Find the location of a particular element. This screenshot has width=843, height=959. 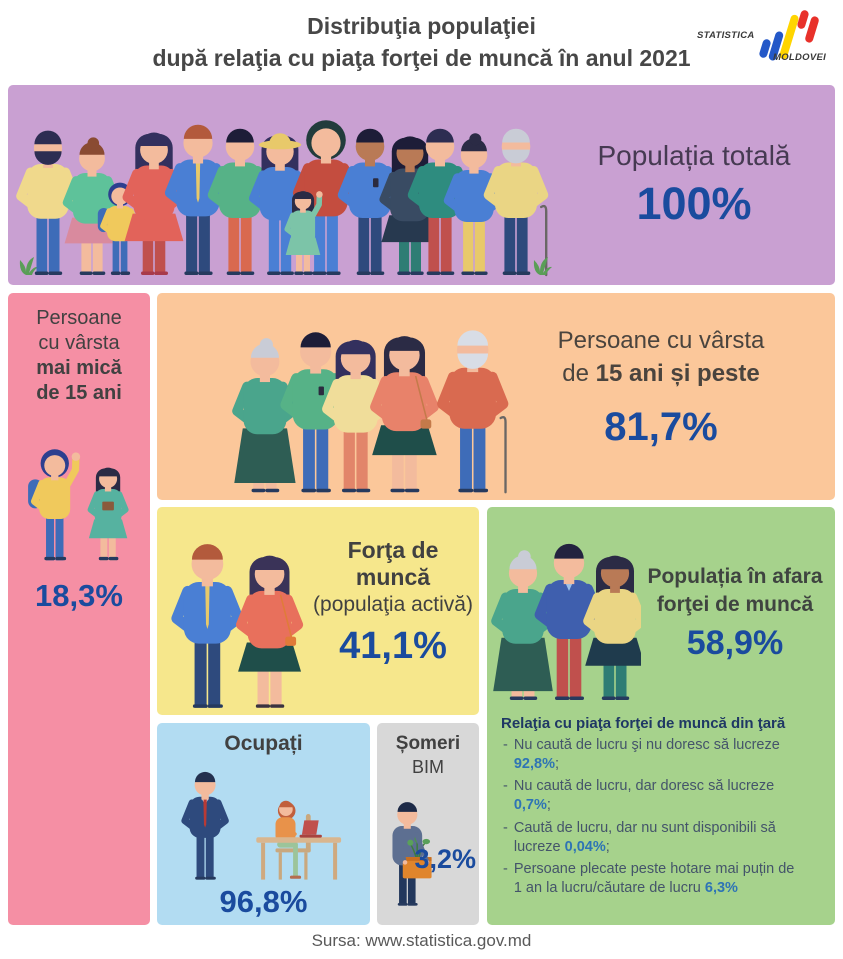

labour-force-box: Forţa de muncă (populaţia activă) 41,1% is located at coordinates (318, 611).